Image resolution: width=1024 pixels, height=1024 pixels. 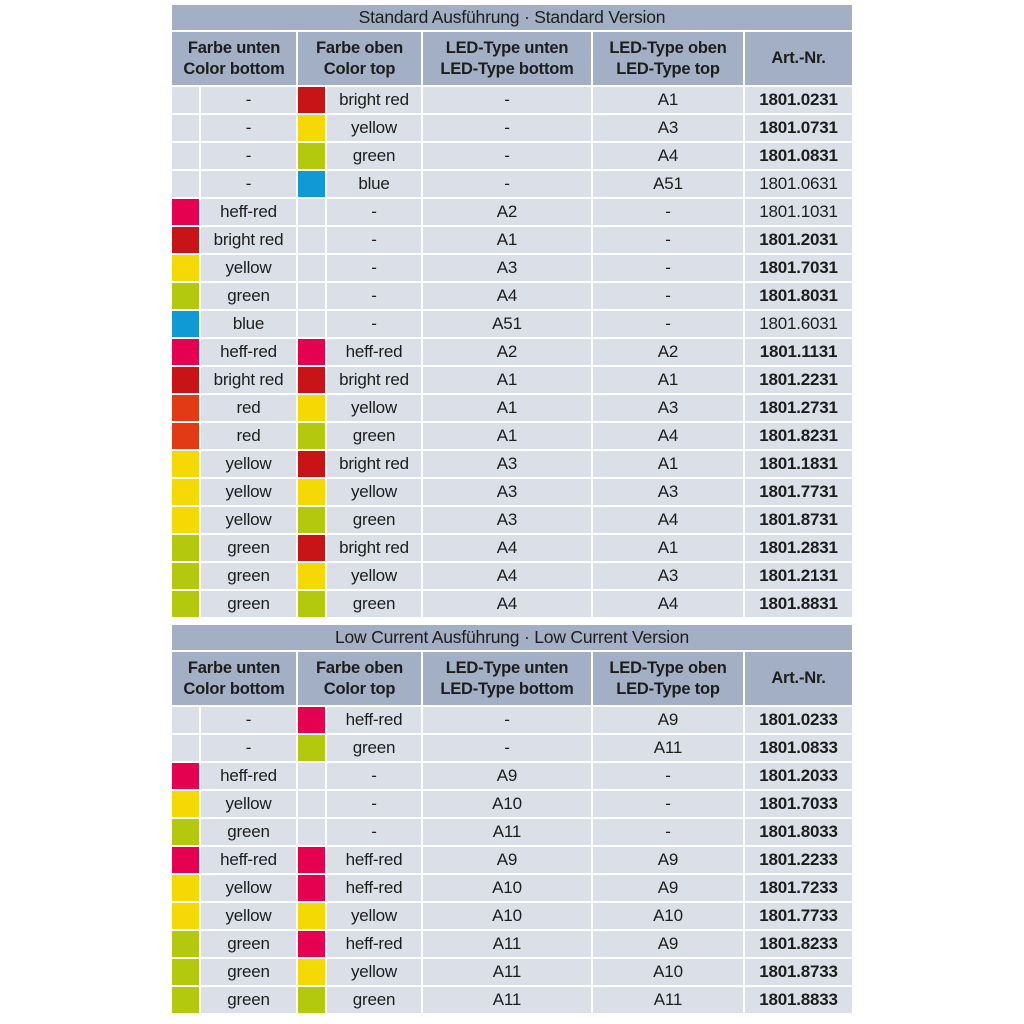 What do you see at coordinates (668, 184) in the screenshot?
I see `led-type-top-value: A51` at bounding box center [668, 184].